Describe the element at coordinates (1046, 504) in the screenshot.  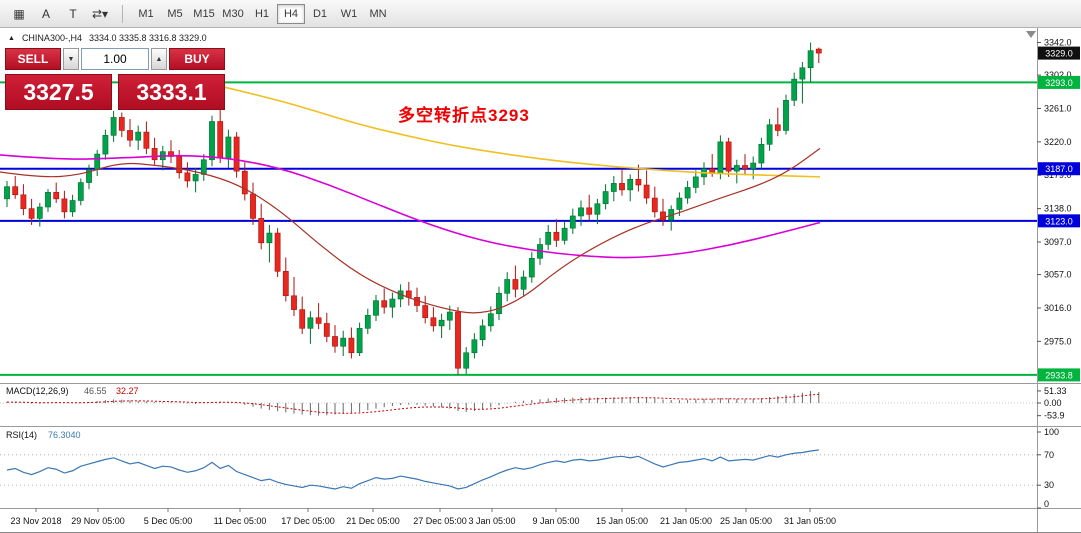
I see `rsi-axis-label: 0` at that location.